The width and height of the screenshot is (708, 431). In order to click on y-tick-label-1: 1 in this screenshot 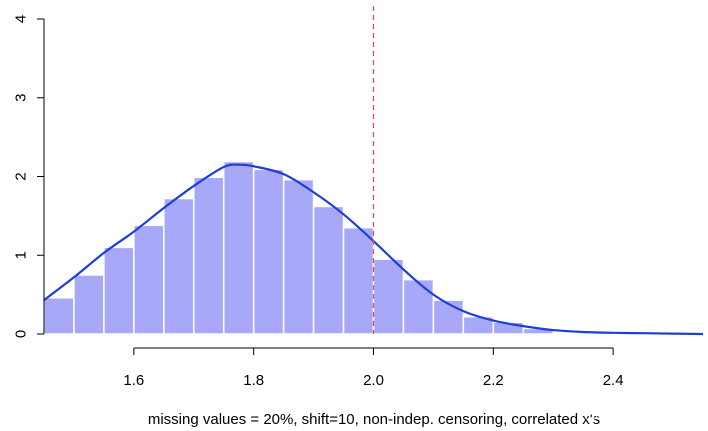, I will do `click(21, 255)`.